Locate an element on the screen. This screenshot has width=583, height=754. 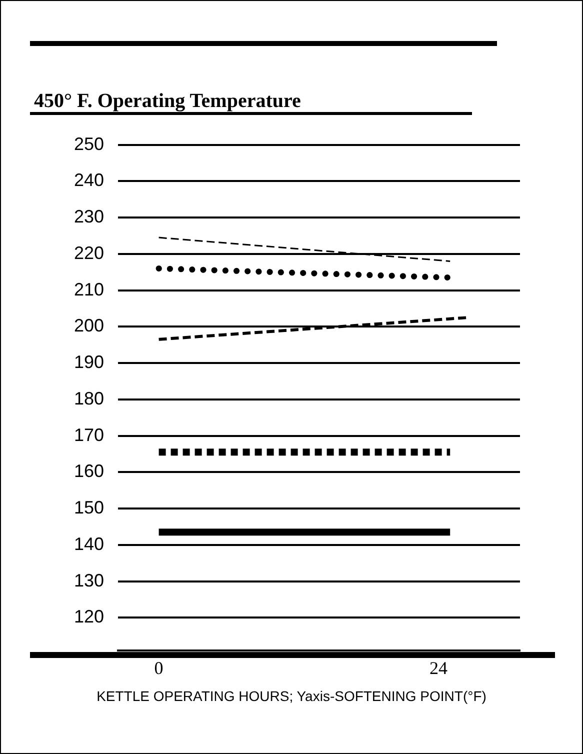
y-tick-label: 210 is located at coordinates (89, 289).